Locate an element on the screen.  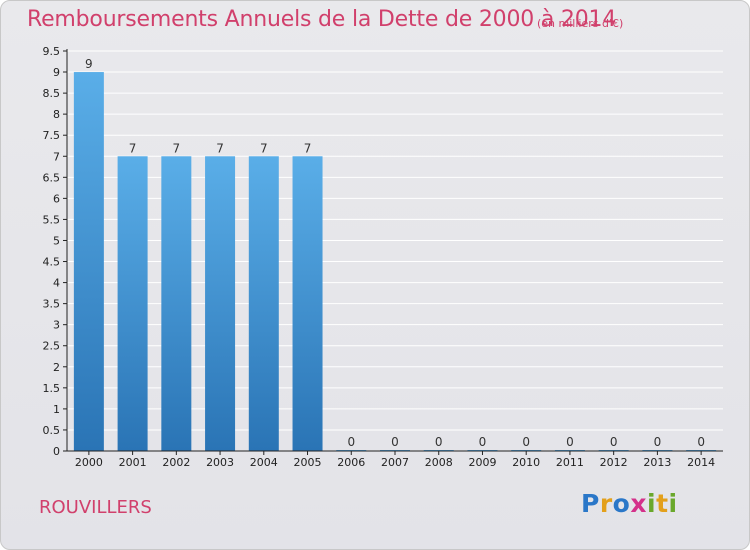
y-tick-label: 3 is located at coordinates (56, 325).